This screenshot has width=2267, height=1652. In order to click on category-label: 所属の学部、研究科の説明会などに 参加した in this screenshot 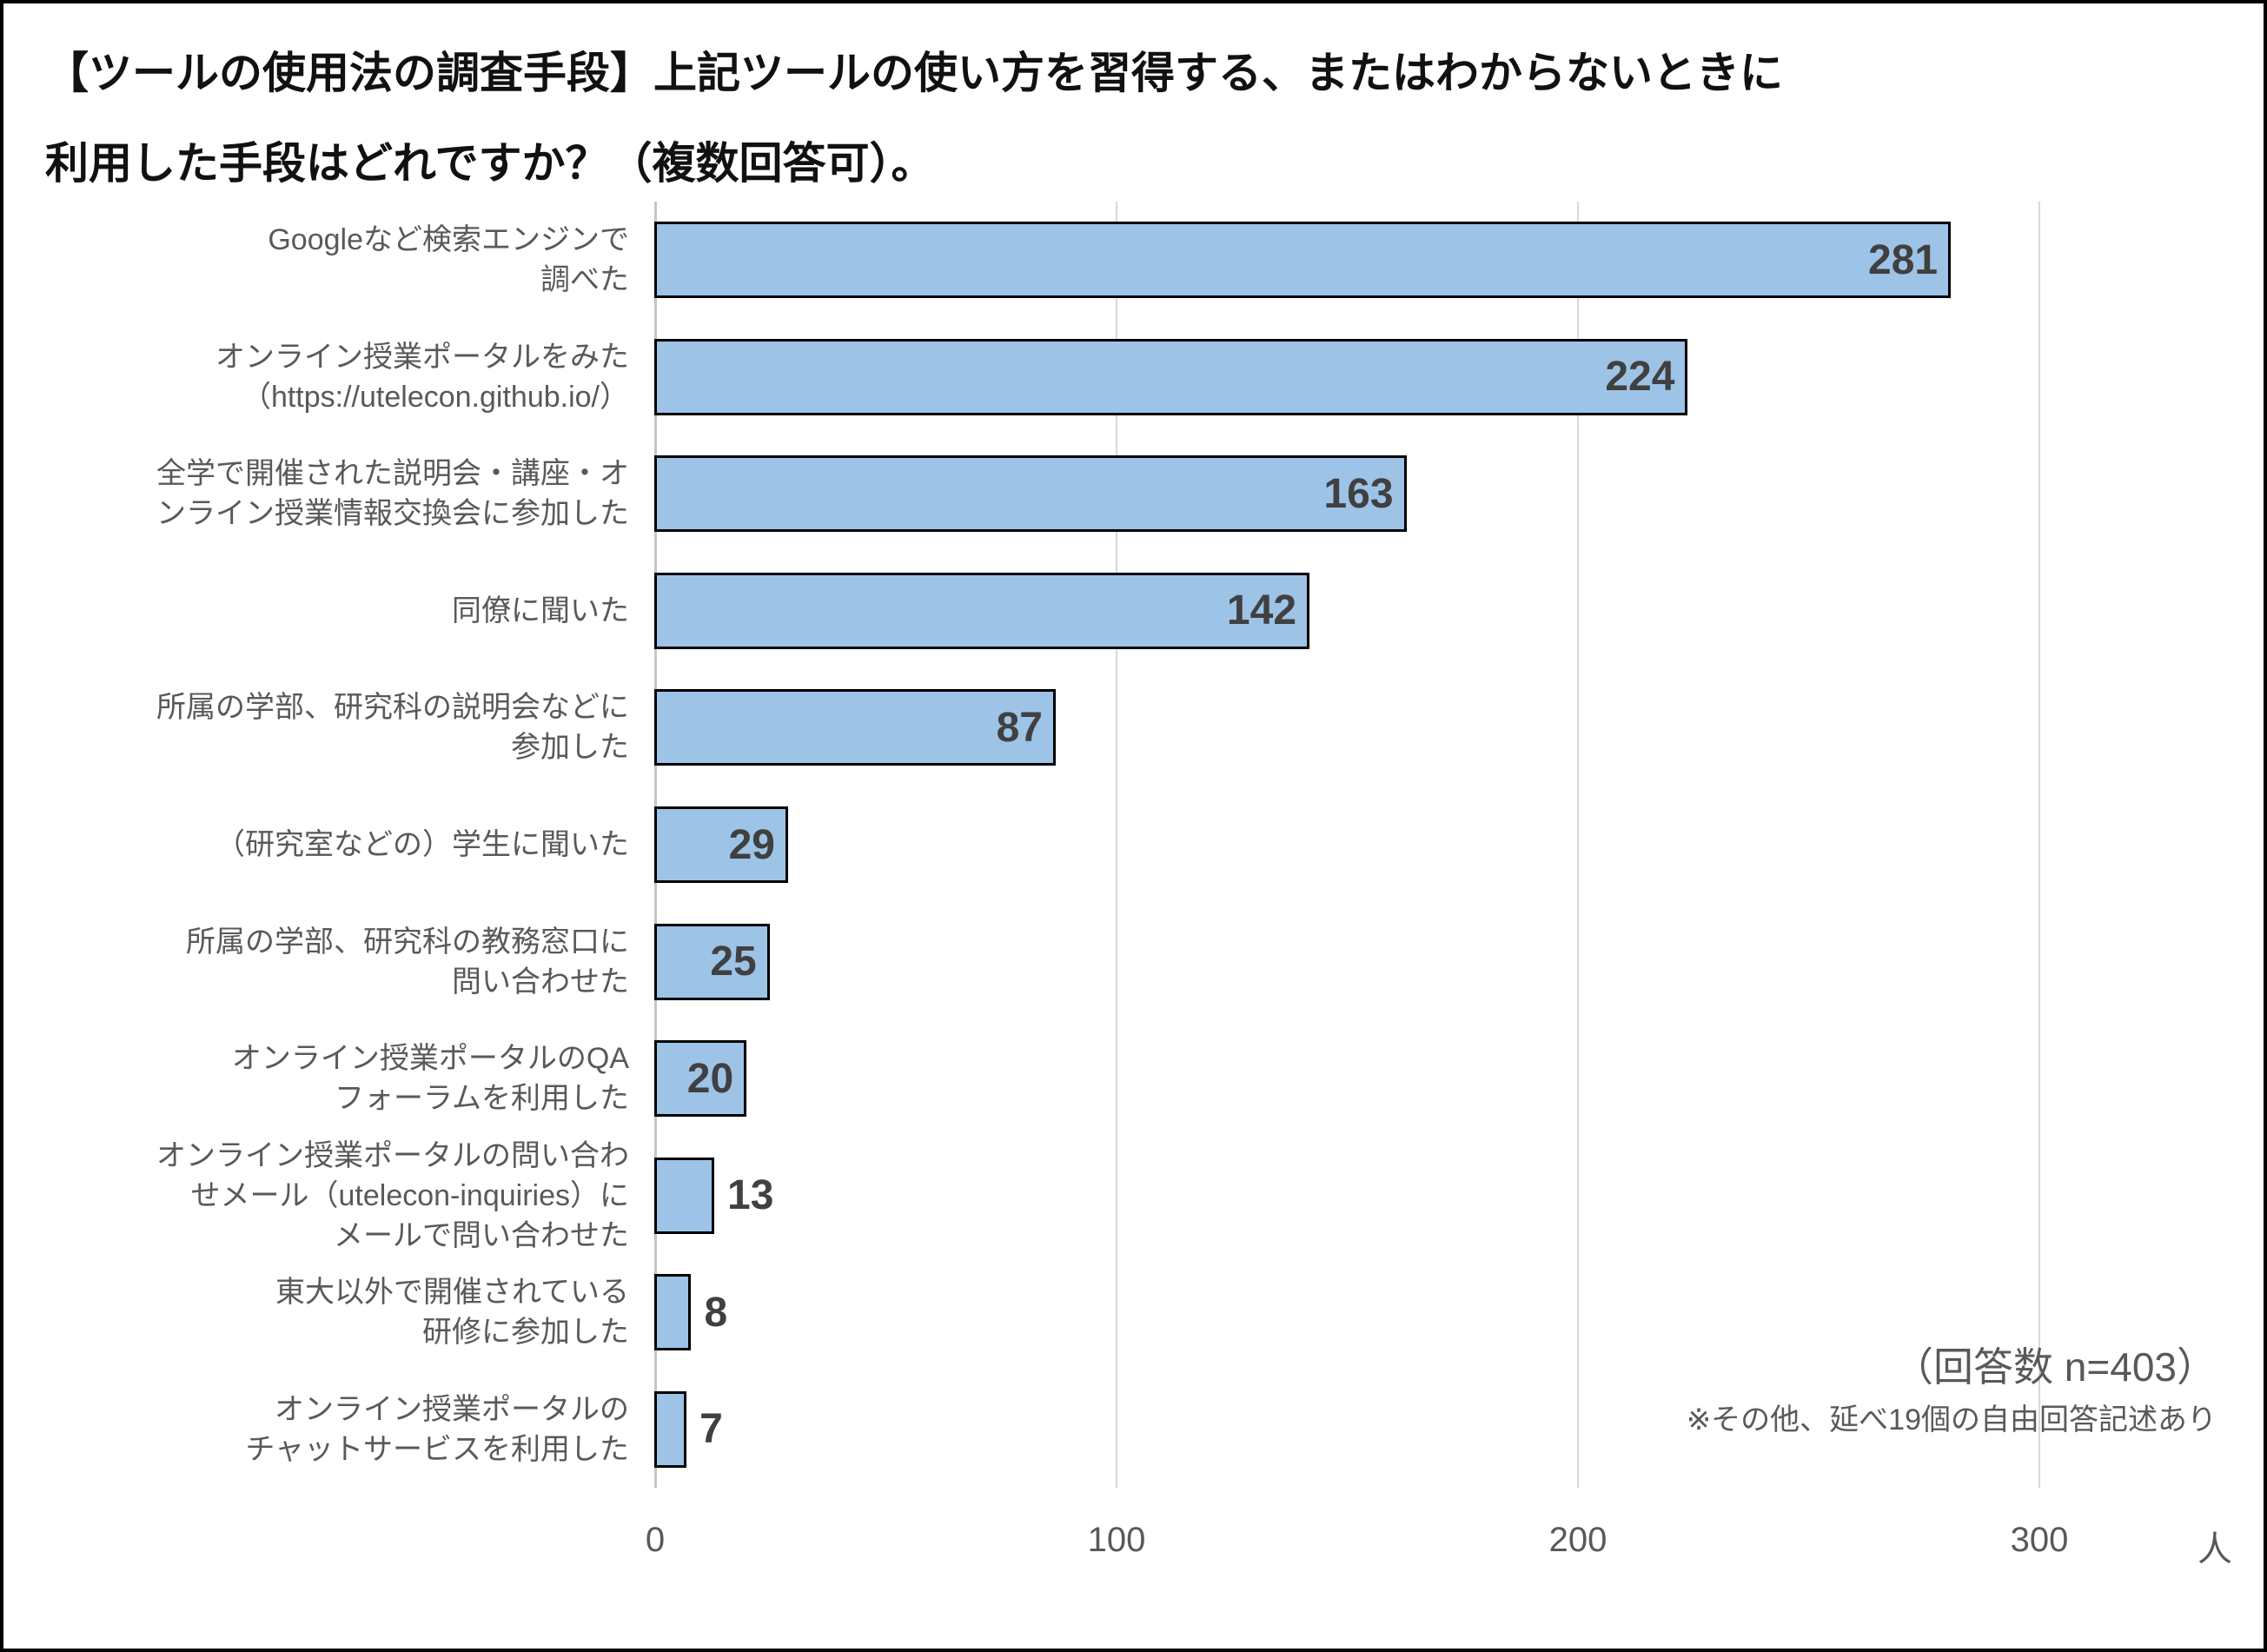, I will do `click(392, 728)`.